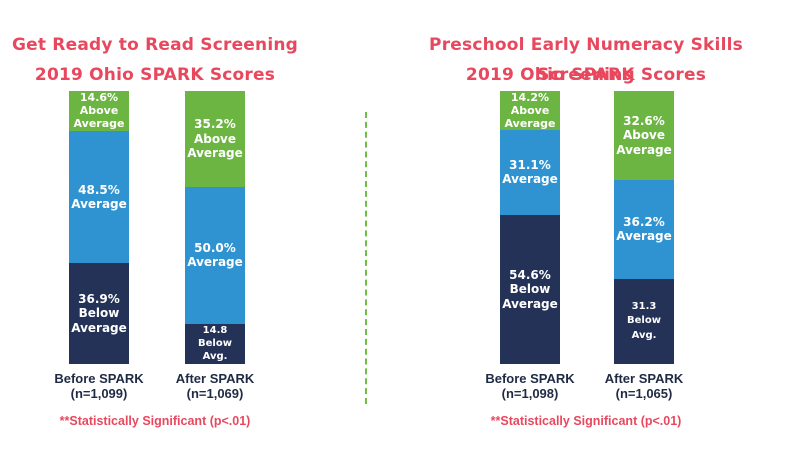 This screenshot has height=454, width=800. I want to click on chart-title: Get Ready to Read Screening, so click(155, 45).